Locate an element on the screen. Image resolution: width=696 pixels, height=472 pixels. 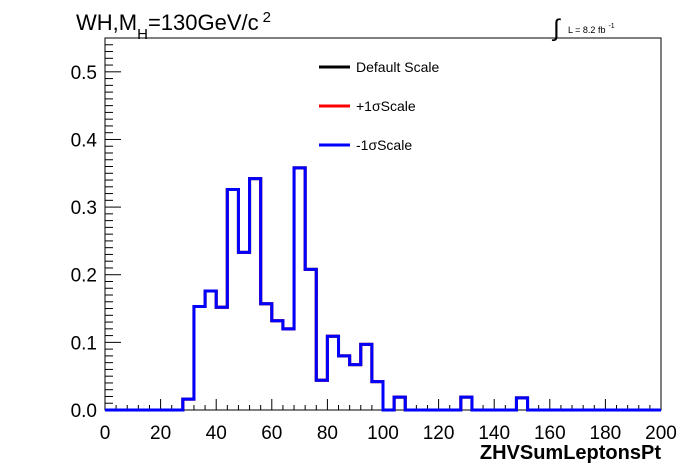
legend-label-default: Default Scale is located at coordinates (397, 67).